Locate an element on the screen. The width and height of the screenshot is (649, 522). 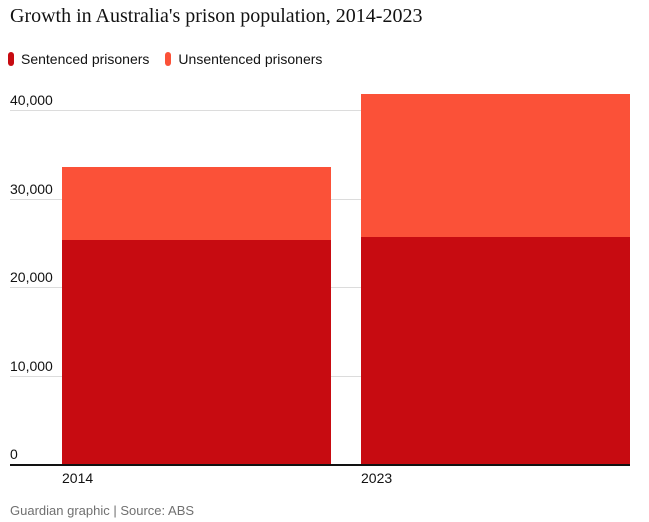
y-tick-label-20000: 20,000 is located at coordinates (31, 277).